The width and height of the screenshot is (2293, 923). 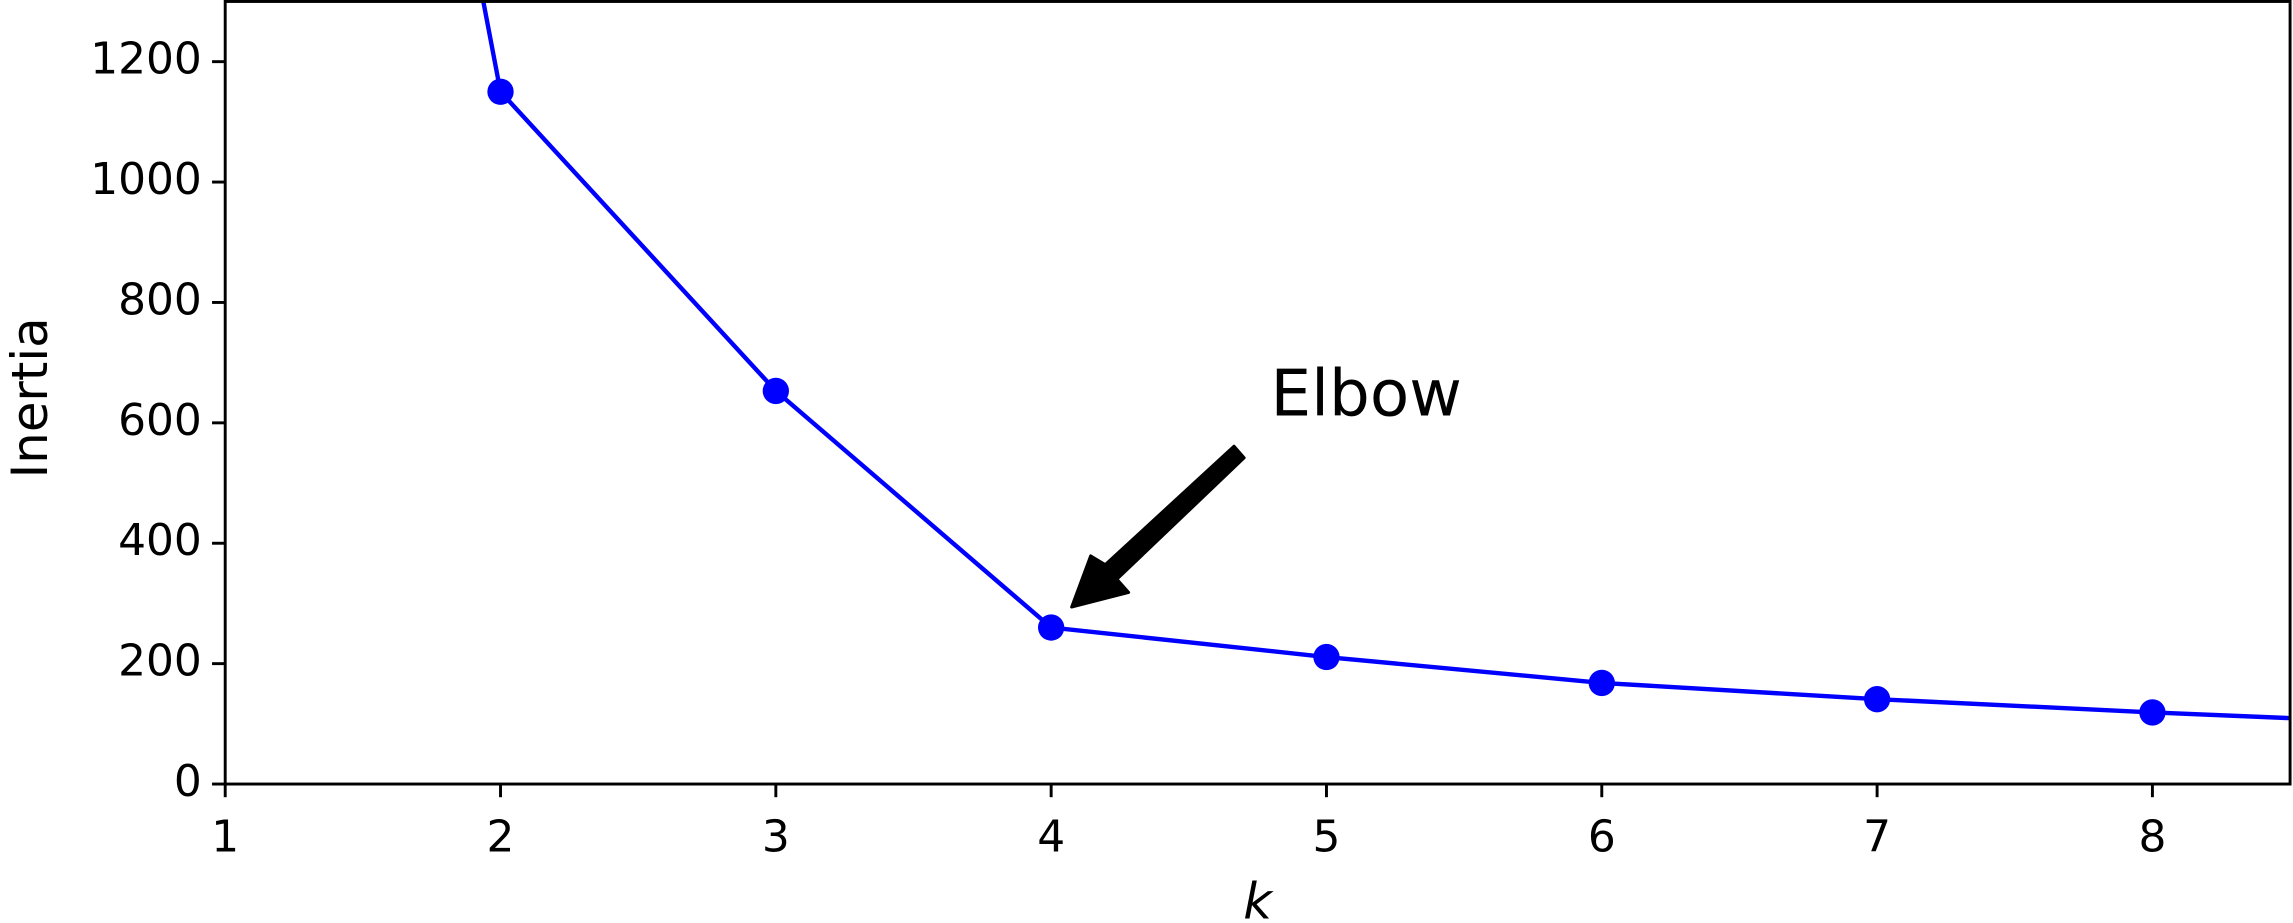 What do you see at coordinates (160, 420) in the screenshot?
I see `y-tick-label: 600` at bounding box center [160, 420].